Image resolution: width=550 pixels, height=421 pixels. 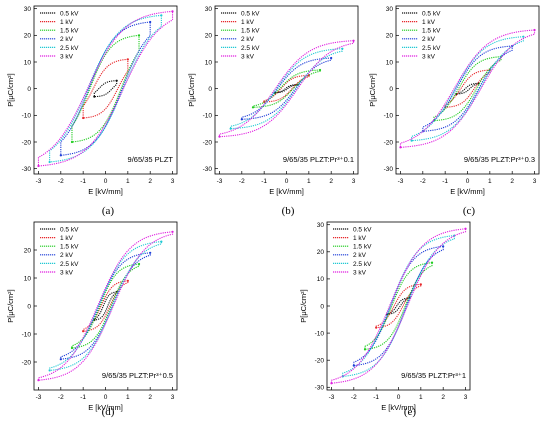 I want to click on panel-label-e: (e), so click(x=410, y=412).